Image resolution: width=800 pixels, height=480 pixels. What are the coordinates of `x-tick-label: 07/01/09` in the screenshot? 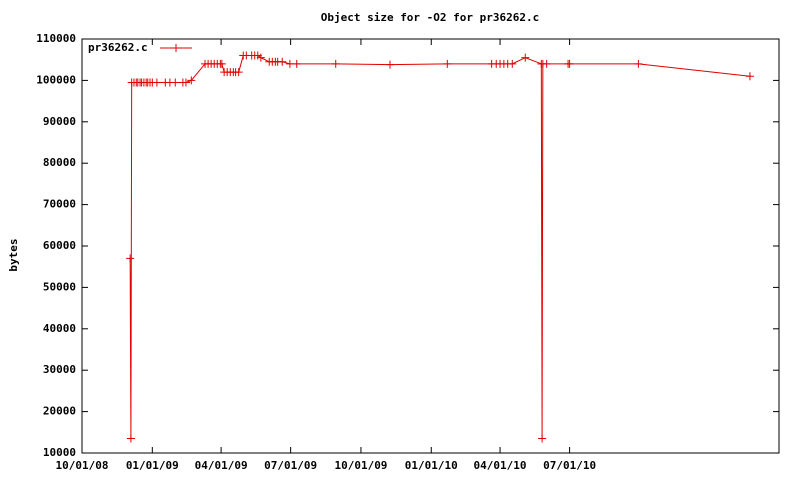 It's located at (290, 465).